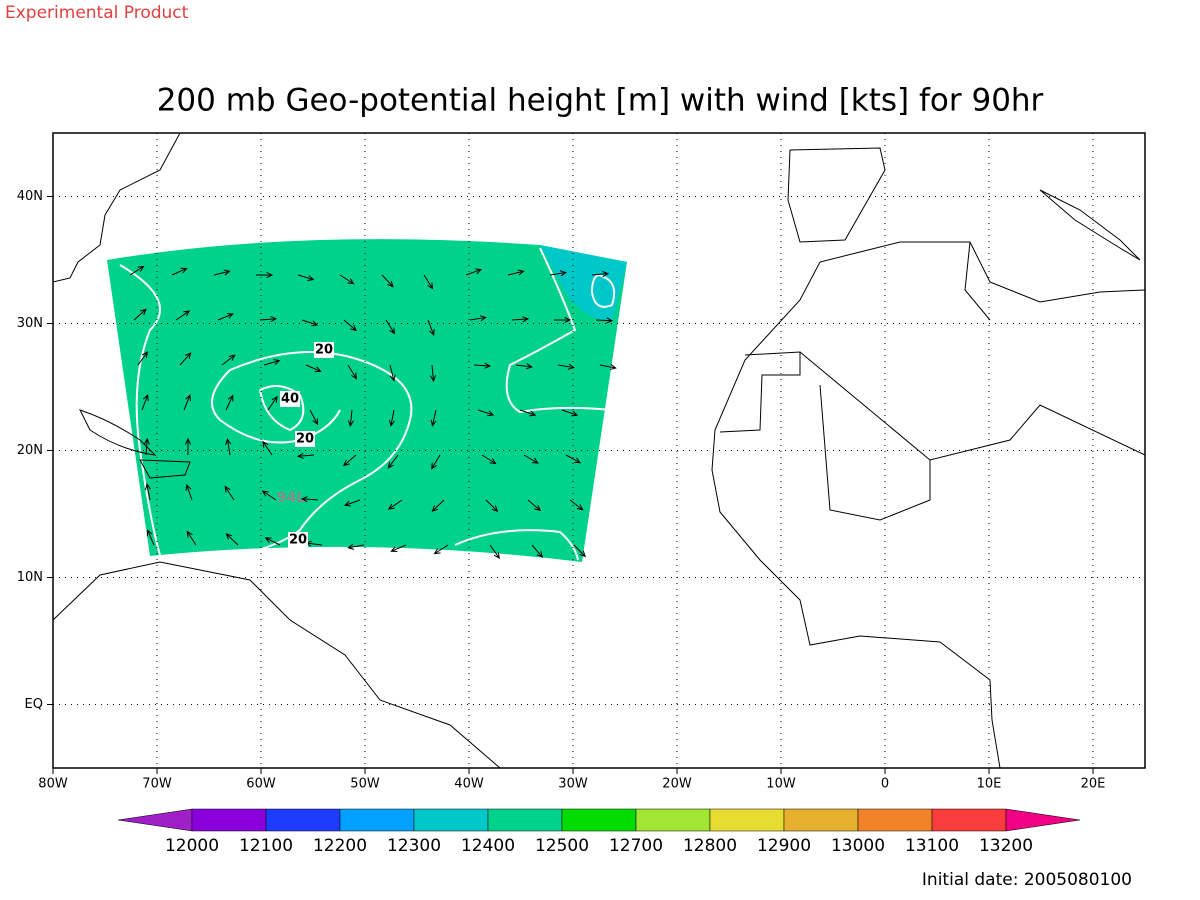 The image size is (1200, 900). What do you see at coordinates (157, 784) in the screenshot?
I see `lon-label: 70W` at bounding box center [157, 784].